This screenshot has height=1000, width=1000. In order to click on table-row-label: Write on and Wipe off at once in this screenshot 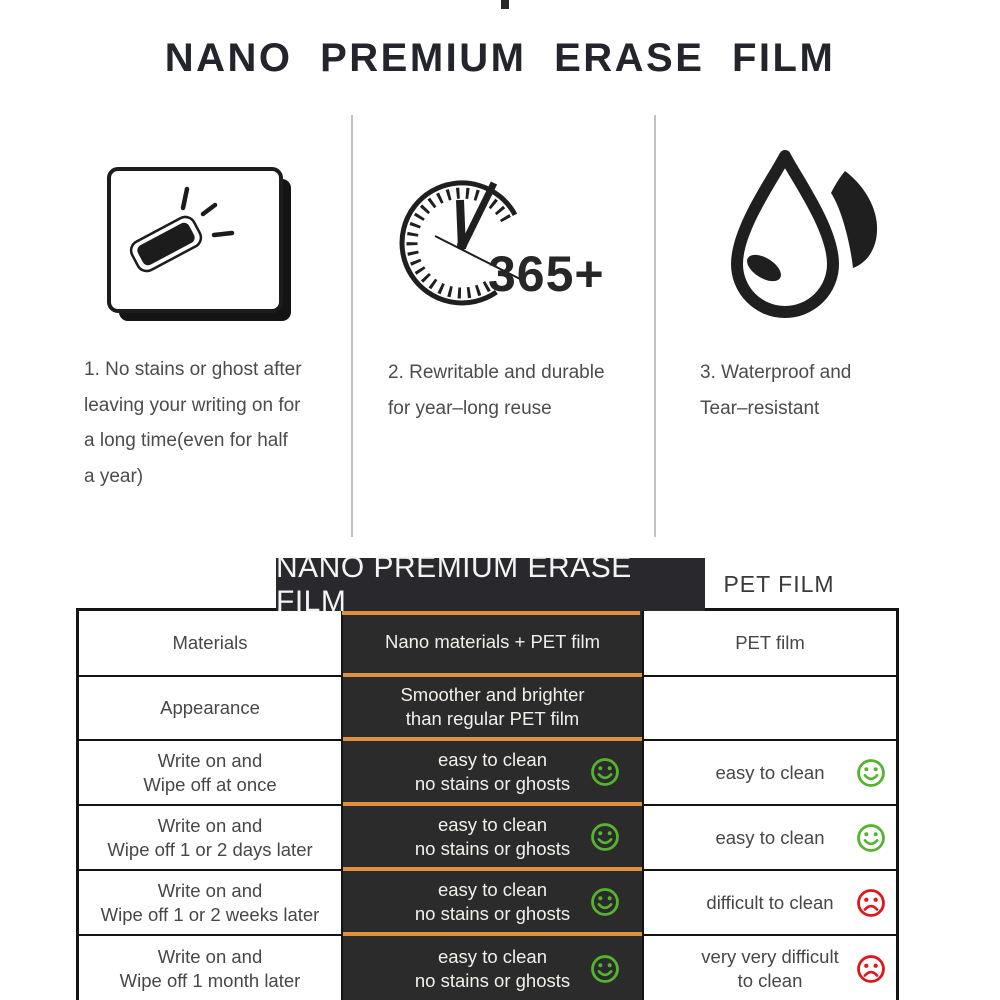, I will do `click(211, 773)`.